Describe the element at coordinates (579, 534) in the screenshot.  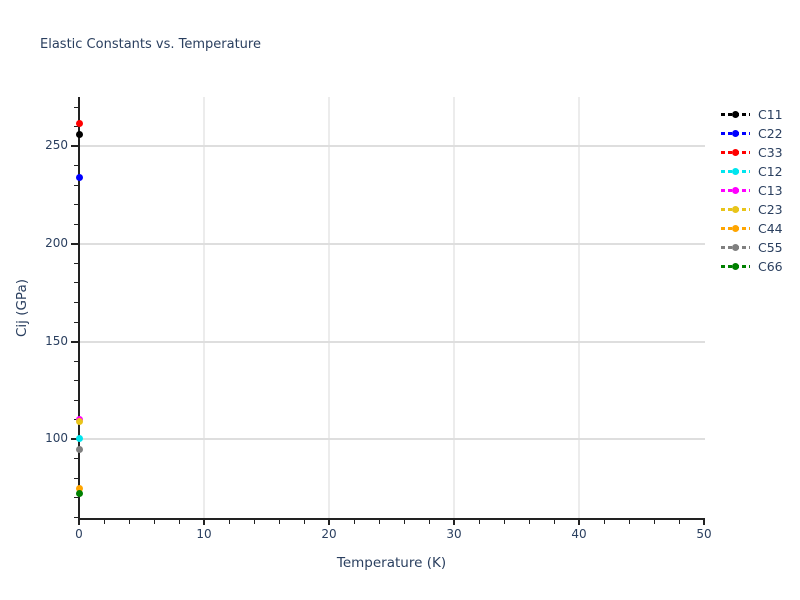
I see `x-tick-label-40: 40` at that location.